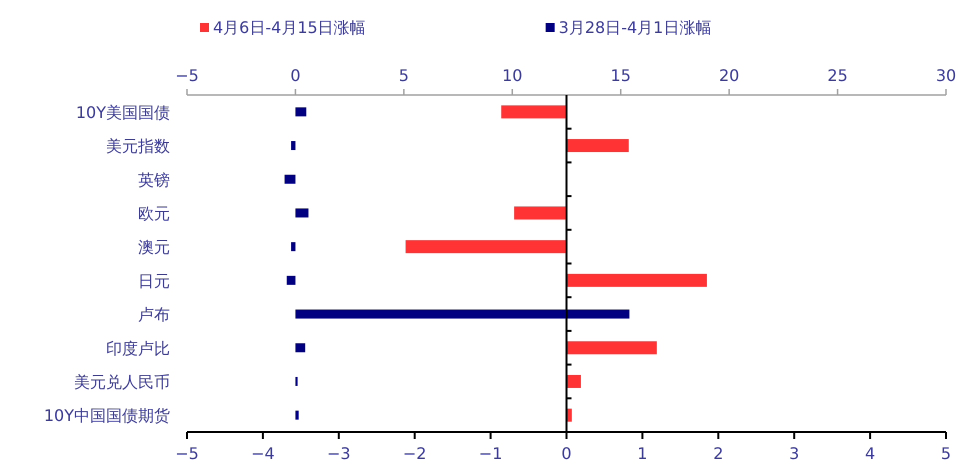 This screenshot has width=958, height=469. I want to click on y-tick-label: 欧元, so click(154, 213).